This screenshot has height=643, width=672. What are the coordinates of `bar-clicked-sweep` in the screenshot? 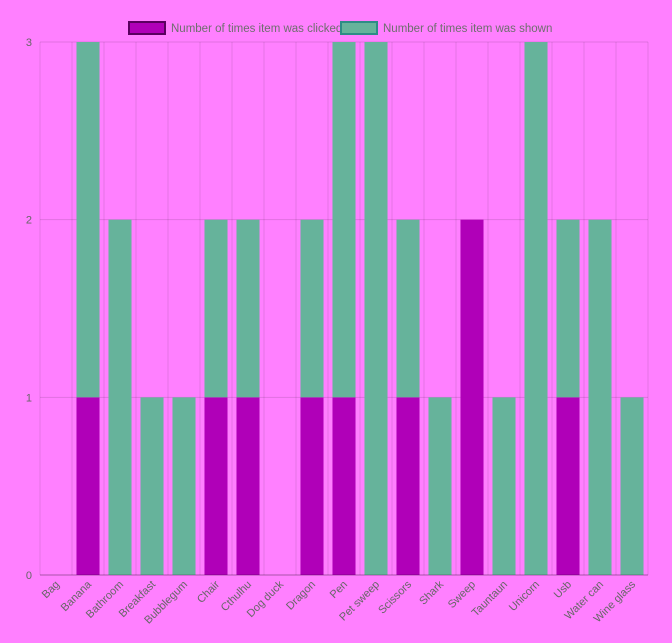 It's located at (472, 397).